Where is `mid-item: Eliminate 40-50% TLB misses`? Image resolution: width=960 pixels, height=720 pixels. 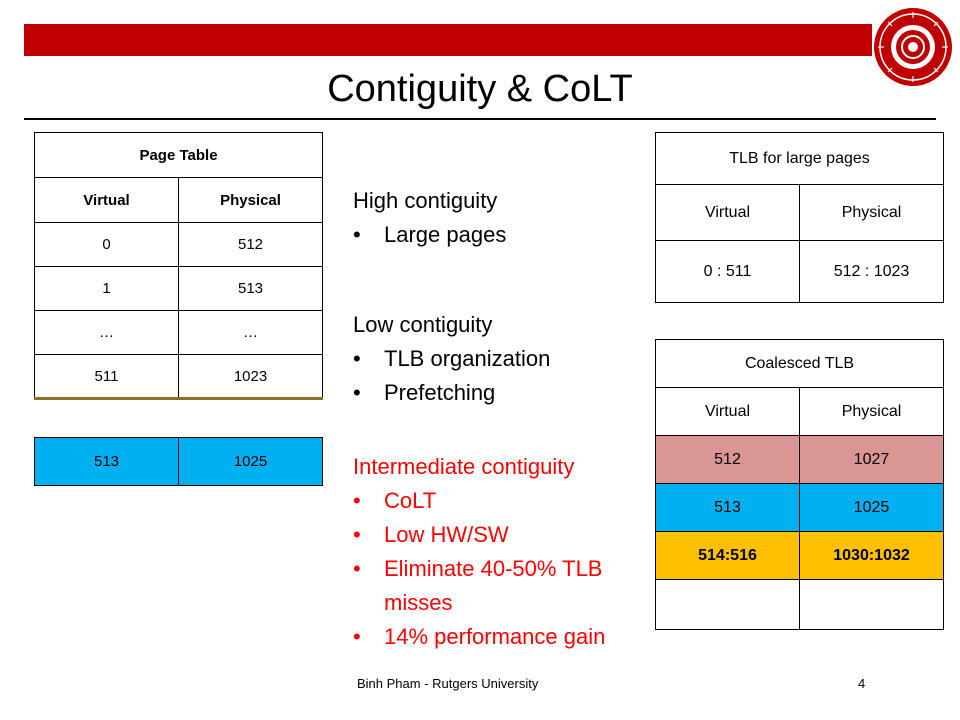
mid-item: Eliminate 40-50% TLB misses is located at coordinates (503, 586).